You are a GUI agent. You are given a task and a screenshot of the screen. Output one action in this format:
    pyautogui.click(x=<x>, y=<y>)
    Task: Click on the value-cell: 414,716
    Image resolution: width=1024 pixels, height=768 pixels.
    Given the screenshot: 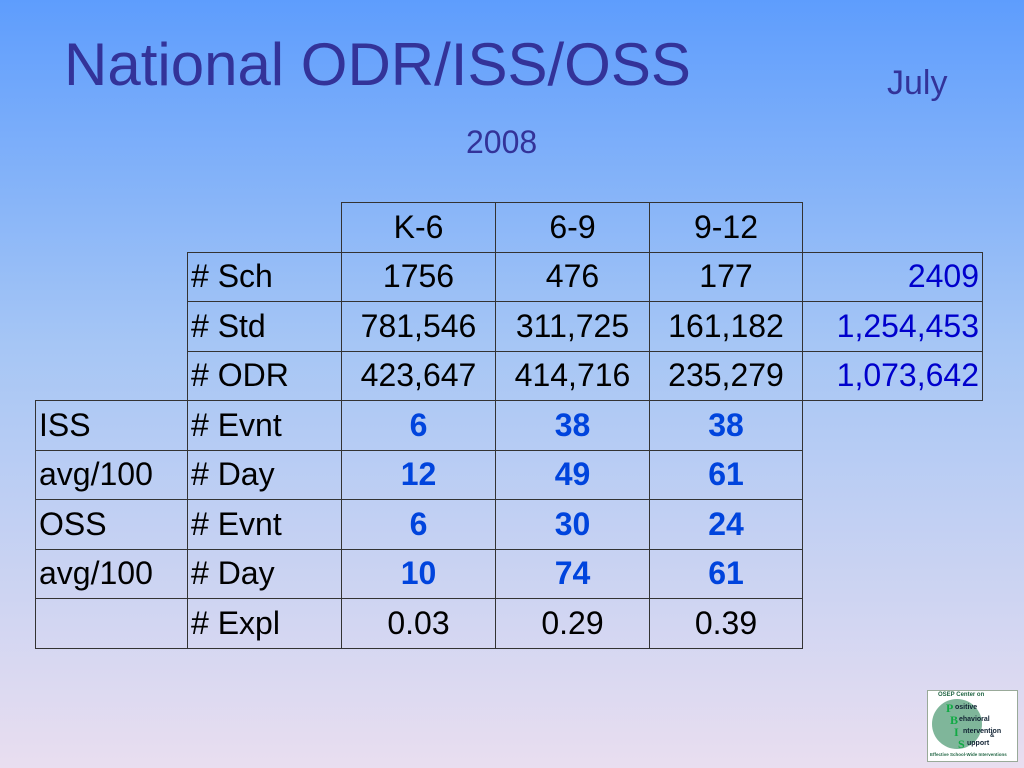 What is the action you would take?
    pyautogui.click(x=572, y=375)
    